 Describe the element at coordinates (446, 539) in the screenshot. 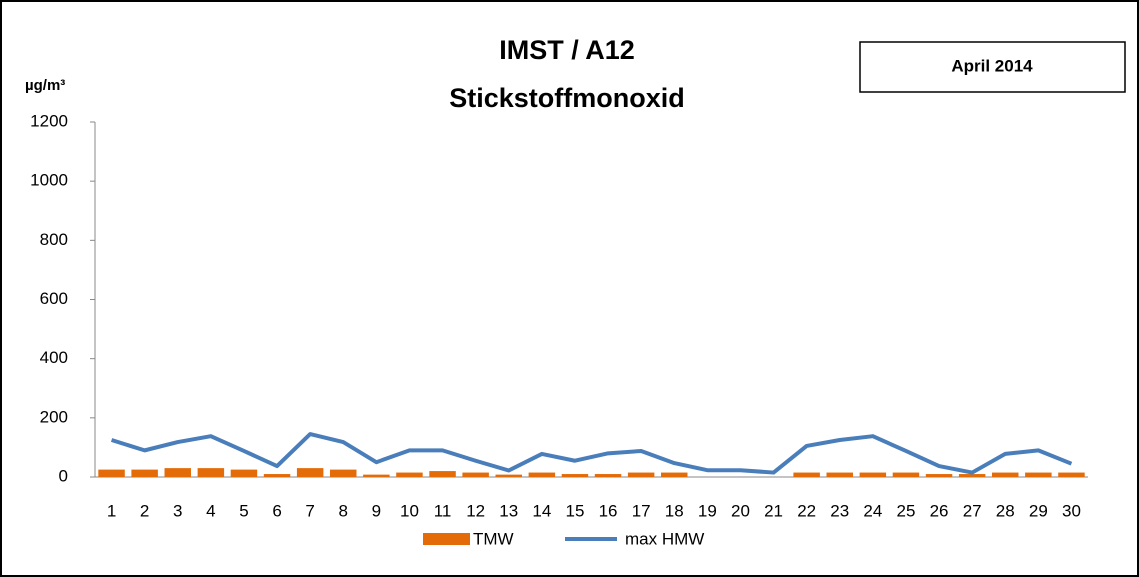

I see `legend-swatch` at that location.